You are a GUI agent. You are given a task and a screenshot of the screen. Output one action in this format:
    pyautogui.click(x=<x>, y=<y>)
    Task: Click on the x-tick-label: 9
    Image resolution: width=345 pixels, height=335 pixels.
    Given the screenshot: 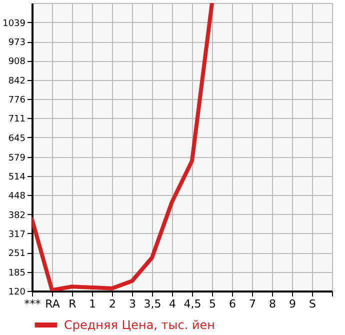 What is the action you would take?
    pyautogui.click(x=292, y=304)
    